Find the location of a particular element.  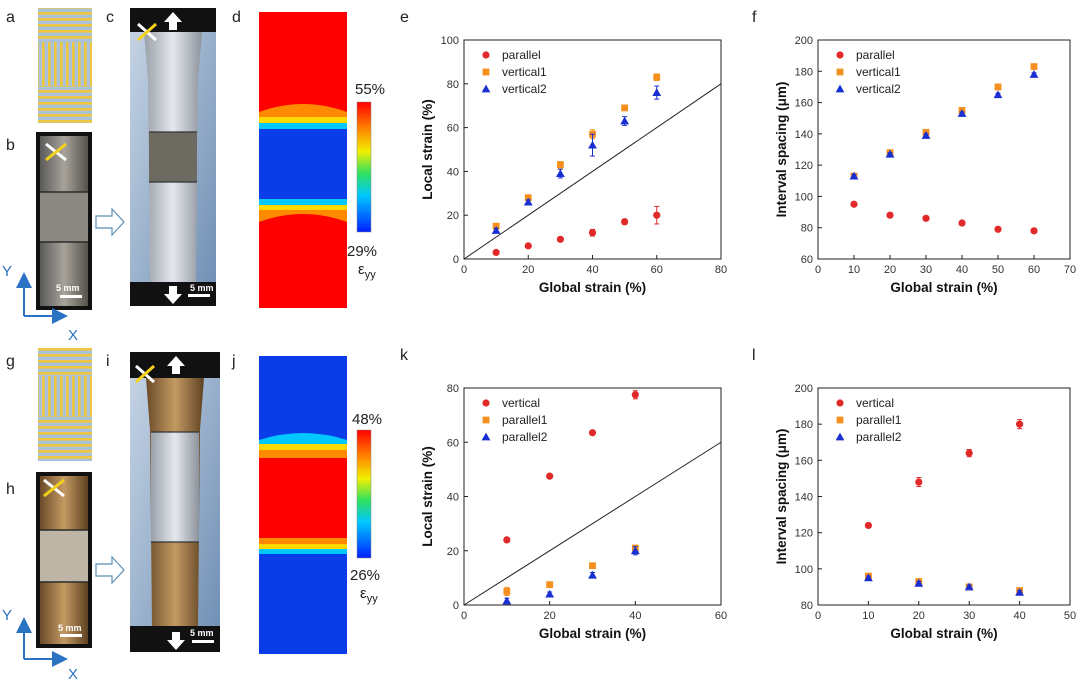

xy-axes-top is located at coordinates (42, 298).